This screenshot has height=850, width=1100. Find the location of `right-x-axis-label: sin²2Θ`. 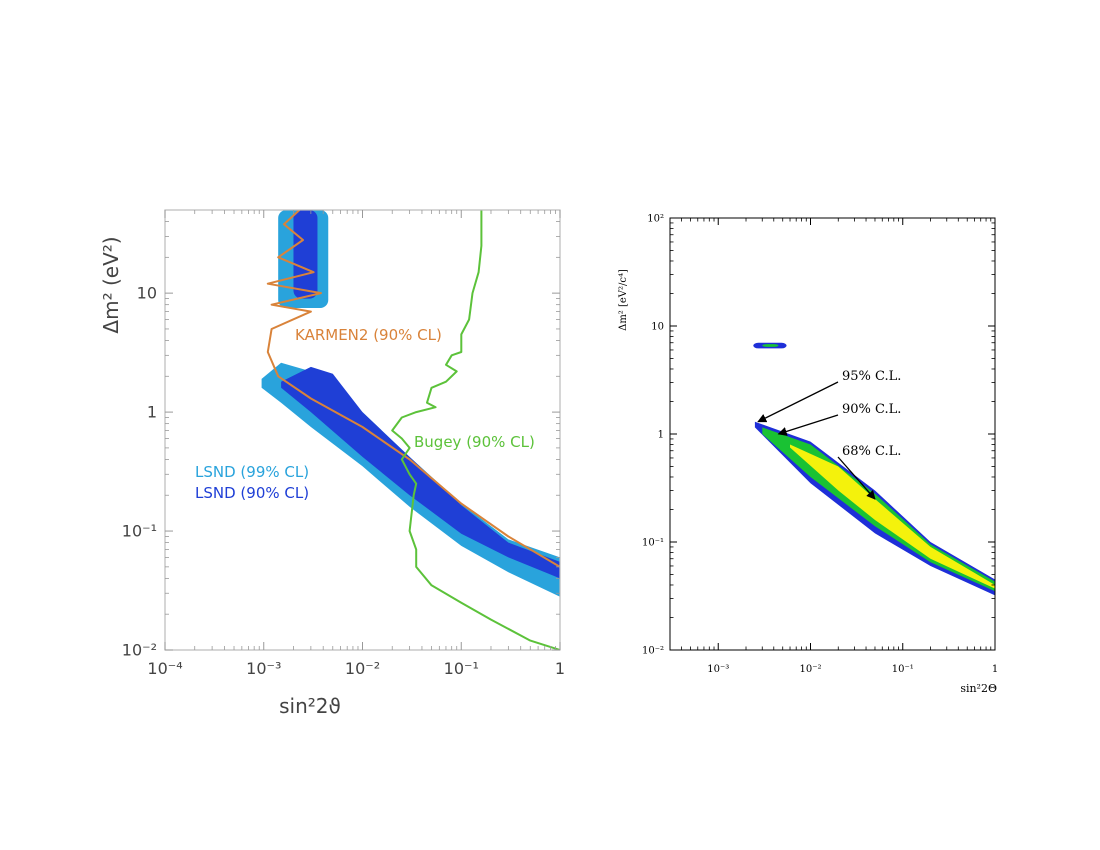

right-x-axis-label: sin²2Θ is located at coordinates (978, 688).